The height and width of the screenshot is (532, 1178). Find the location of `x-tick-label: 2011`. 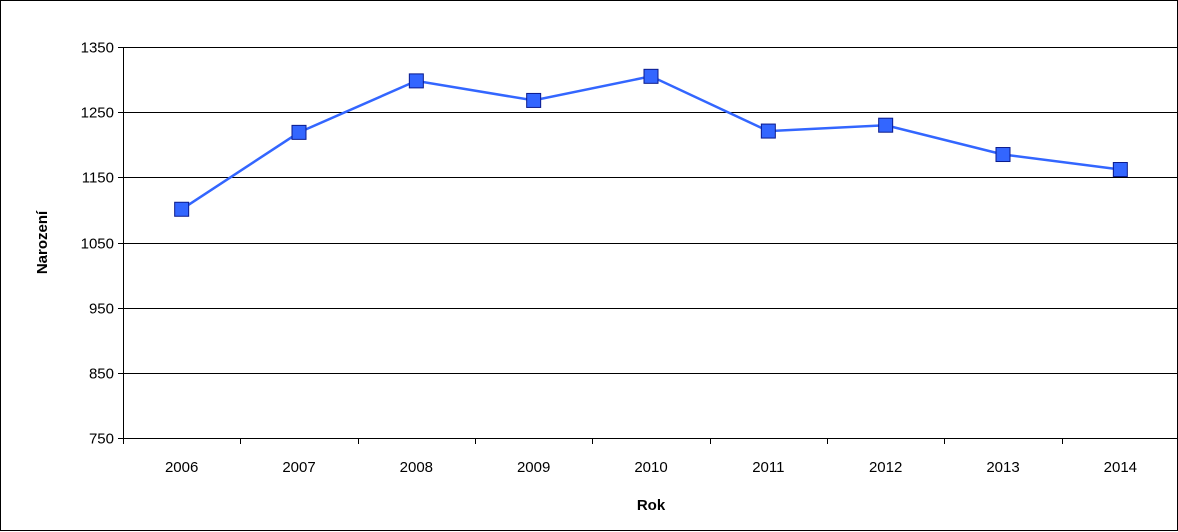

x-tick-label: 2011 is located at coordinates (768, 467).